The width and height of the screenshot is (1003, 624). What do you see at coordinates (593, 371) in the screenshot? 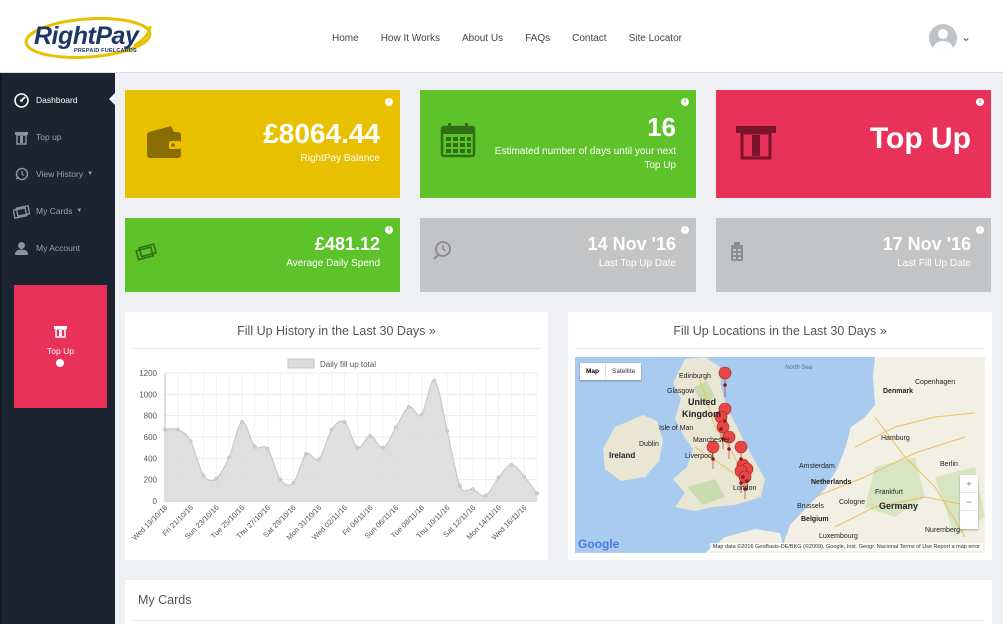
I see `map-type-map: Map` at bounding box center [593, 371].